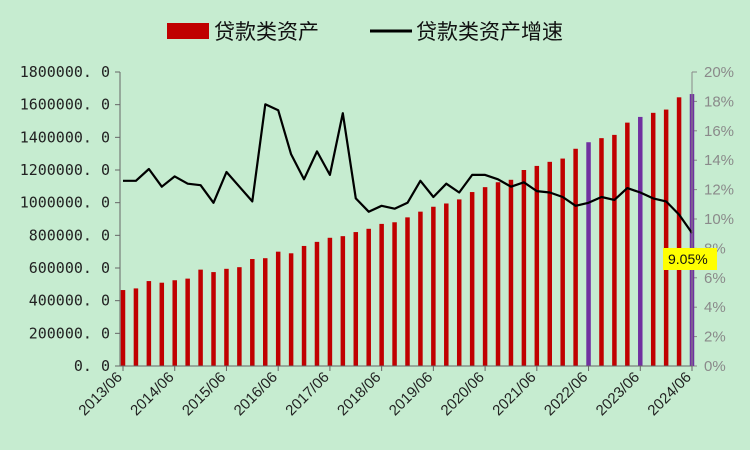  I want to click on x-tick-label: 2017/06, so click(307, 394).